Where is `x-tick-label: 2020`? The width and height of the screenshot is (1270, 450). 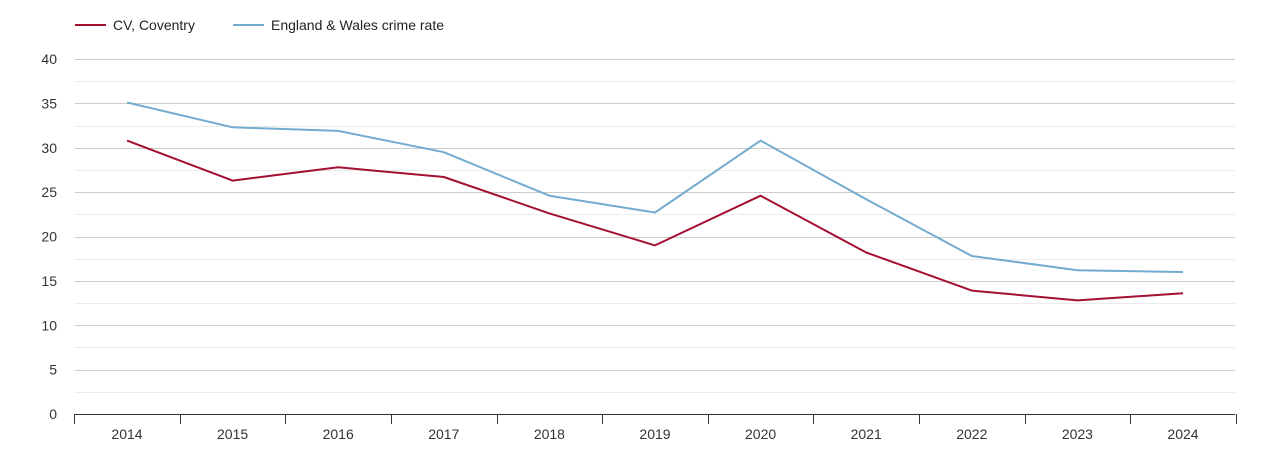 x-tick-label: 2020 is located at coordinates (760, 434).